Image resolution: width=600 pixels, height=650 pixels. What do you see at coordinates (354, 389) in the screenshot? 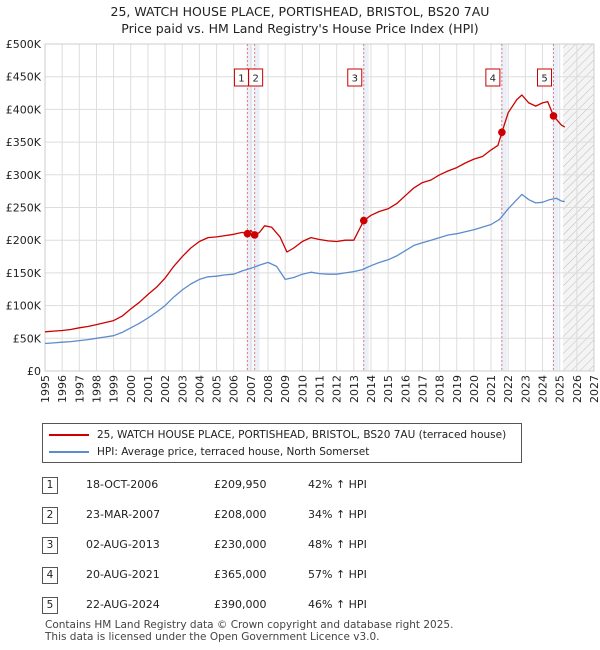
I see `x-tick-label-2013: 2013` at bounding box center [354, 389].